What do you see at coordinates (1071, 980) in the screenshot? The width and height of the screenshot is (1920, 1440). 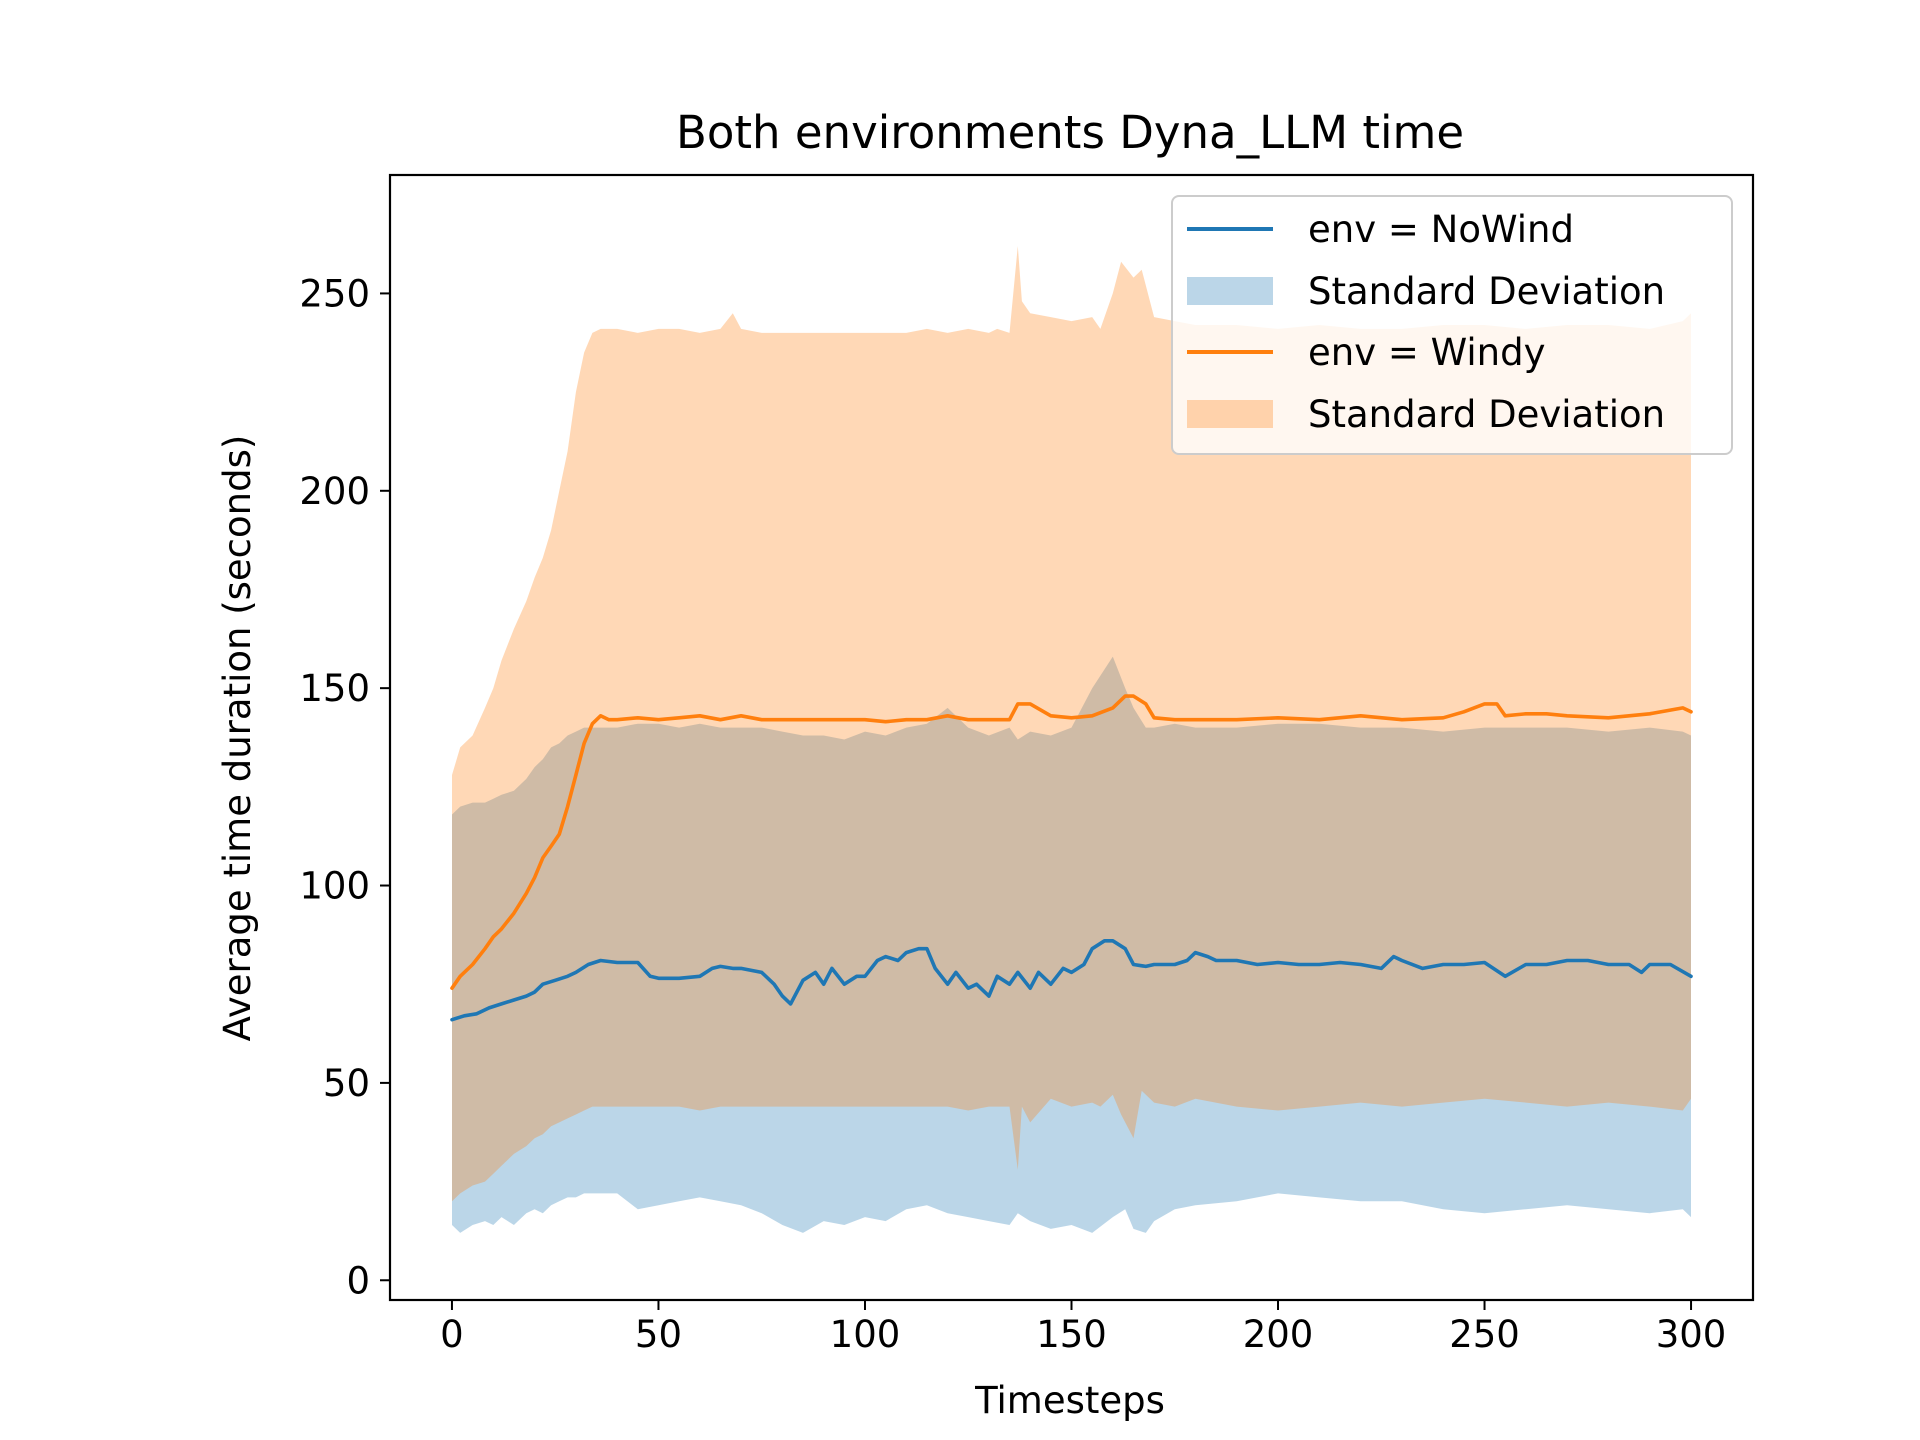 I see `series-line-nowind` at bounding box center [1071, 980].